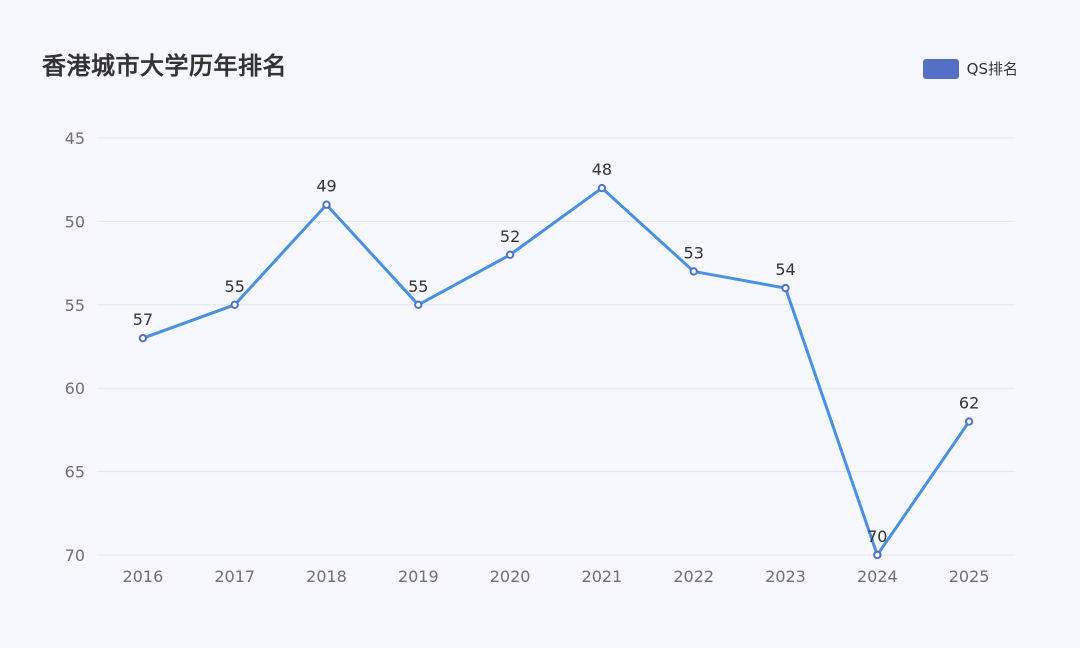  Describe the element at coordinates (877, 536) in the screenshot. I see `data-label: 70` at that location.